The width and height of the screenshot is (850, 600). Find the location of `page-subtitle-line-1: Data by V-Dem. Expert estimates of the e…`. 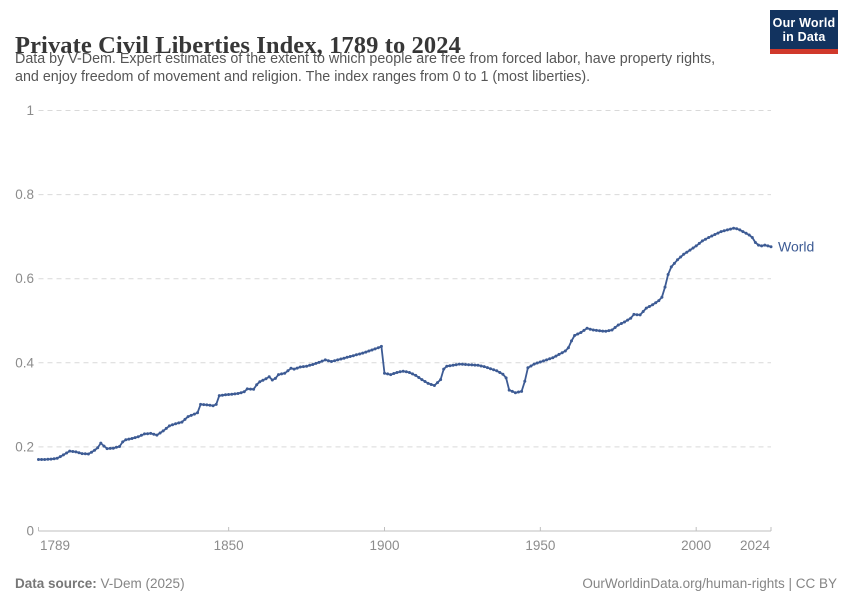

page-subtitle-line-1: Data by V-Dem. Expert estimates of the e… is located at coordinates (365, 59).